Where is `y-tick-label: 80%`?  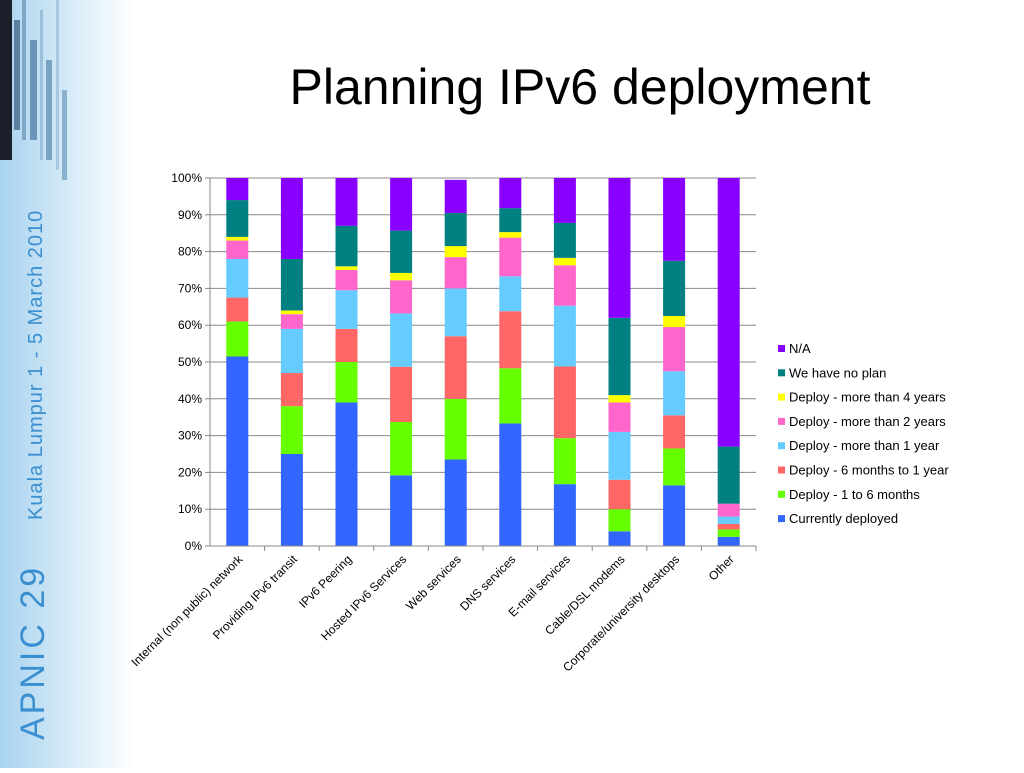
y-tick-label: 80% is located at coordinates (190, 252).